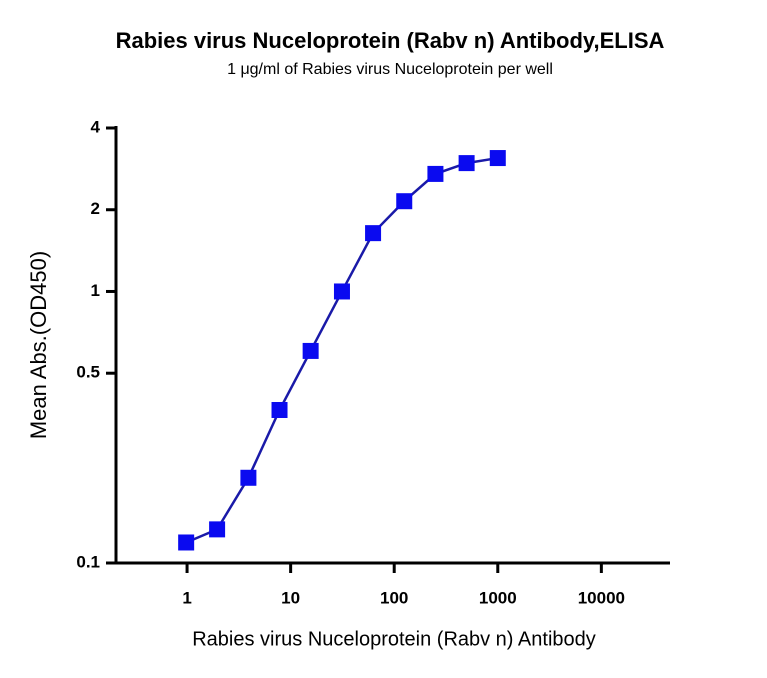 This screenshot has width=767, height=678. Describe the element at coordinates (601, 597) in the screenshot. I see `x-tick-label: 10000` at that location.